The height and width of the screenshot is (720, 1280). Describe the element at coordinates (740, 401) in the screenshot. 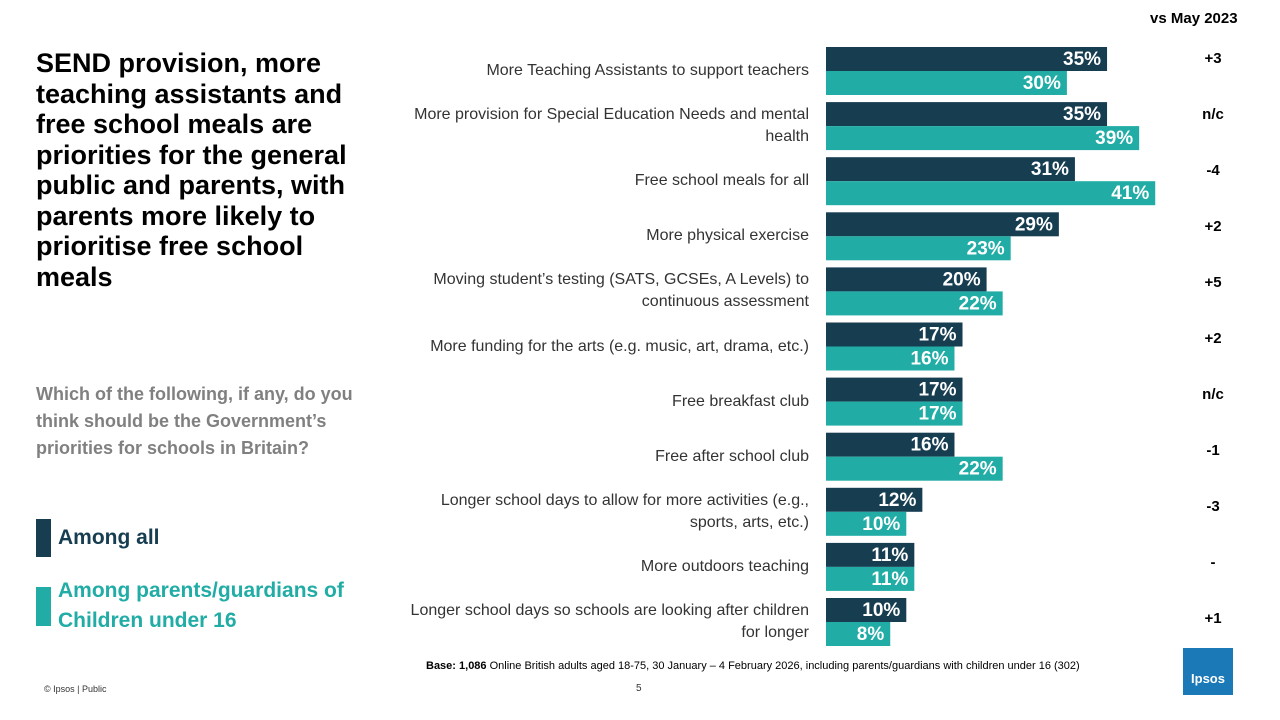

I see `category-label: Free breakfast club` at that location.